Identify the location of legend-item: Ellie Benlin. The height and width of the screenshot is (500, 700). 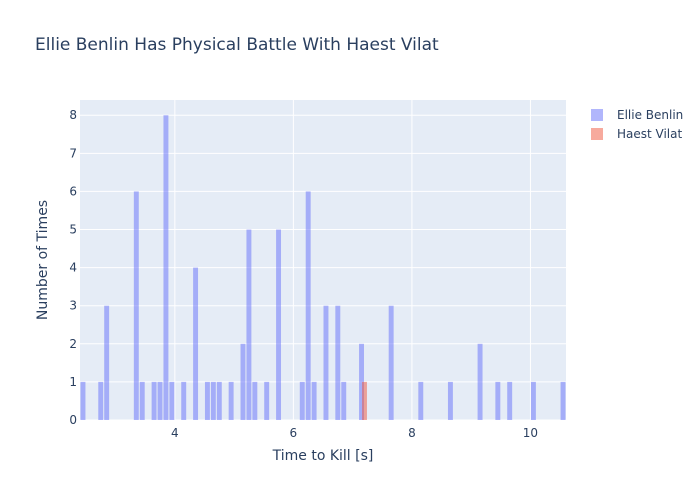
(637, 115).